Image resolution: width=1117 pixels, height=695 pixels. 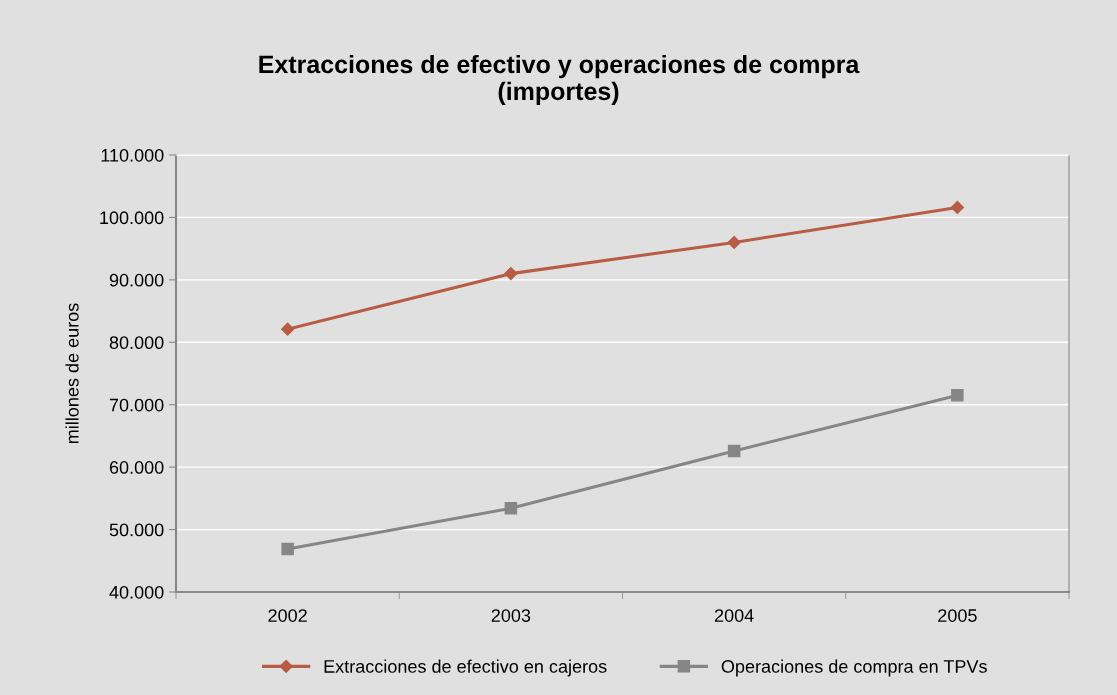 I want to click on y-tick-label: 90.000, so click(x=136, y=280).